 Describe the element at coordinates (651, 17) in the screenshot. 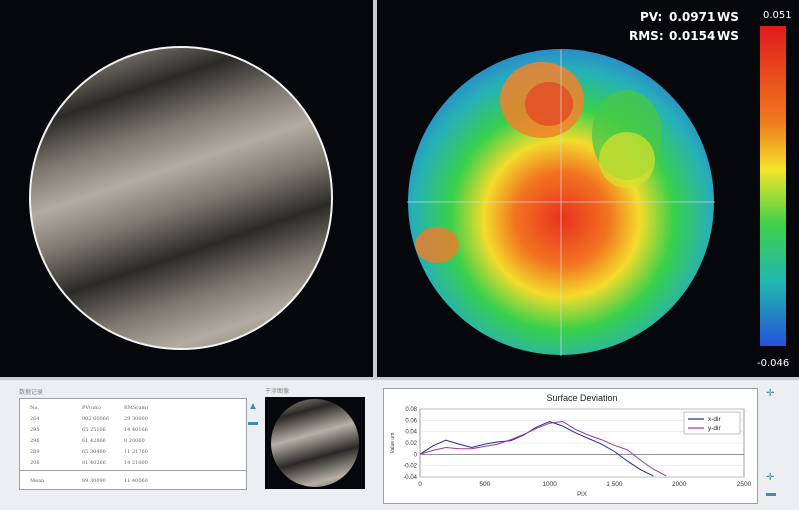

I see `pv-label: PV:` at that location.